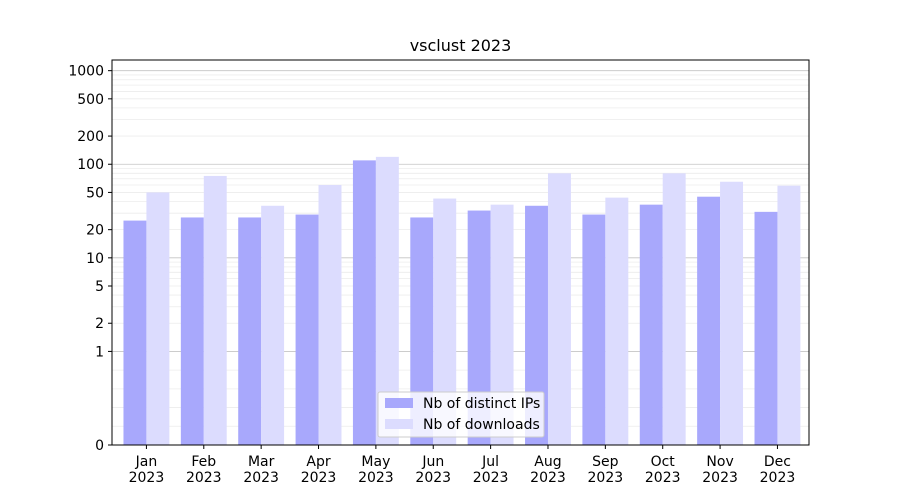 The image size is (900, 504). I want to click on x-tick-label: Nov 2023, so click(720, 470).